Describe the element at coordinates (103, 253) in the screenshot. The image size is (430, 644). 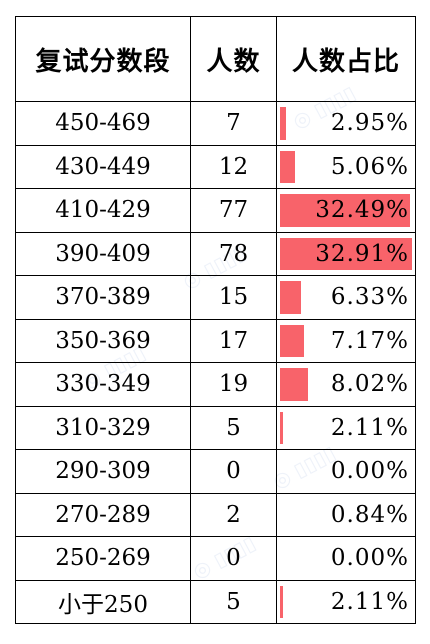
I see `score-range-cell: 390-409` at that location.